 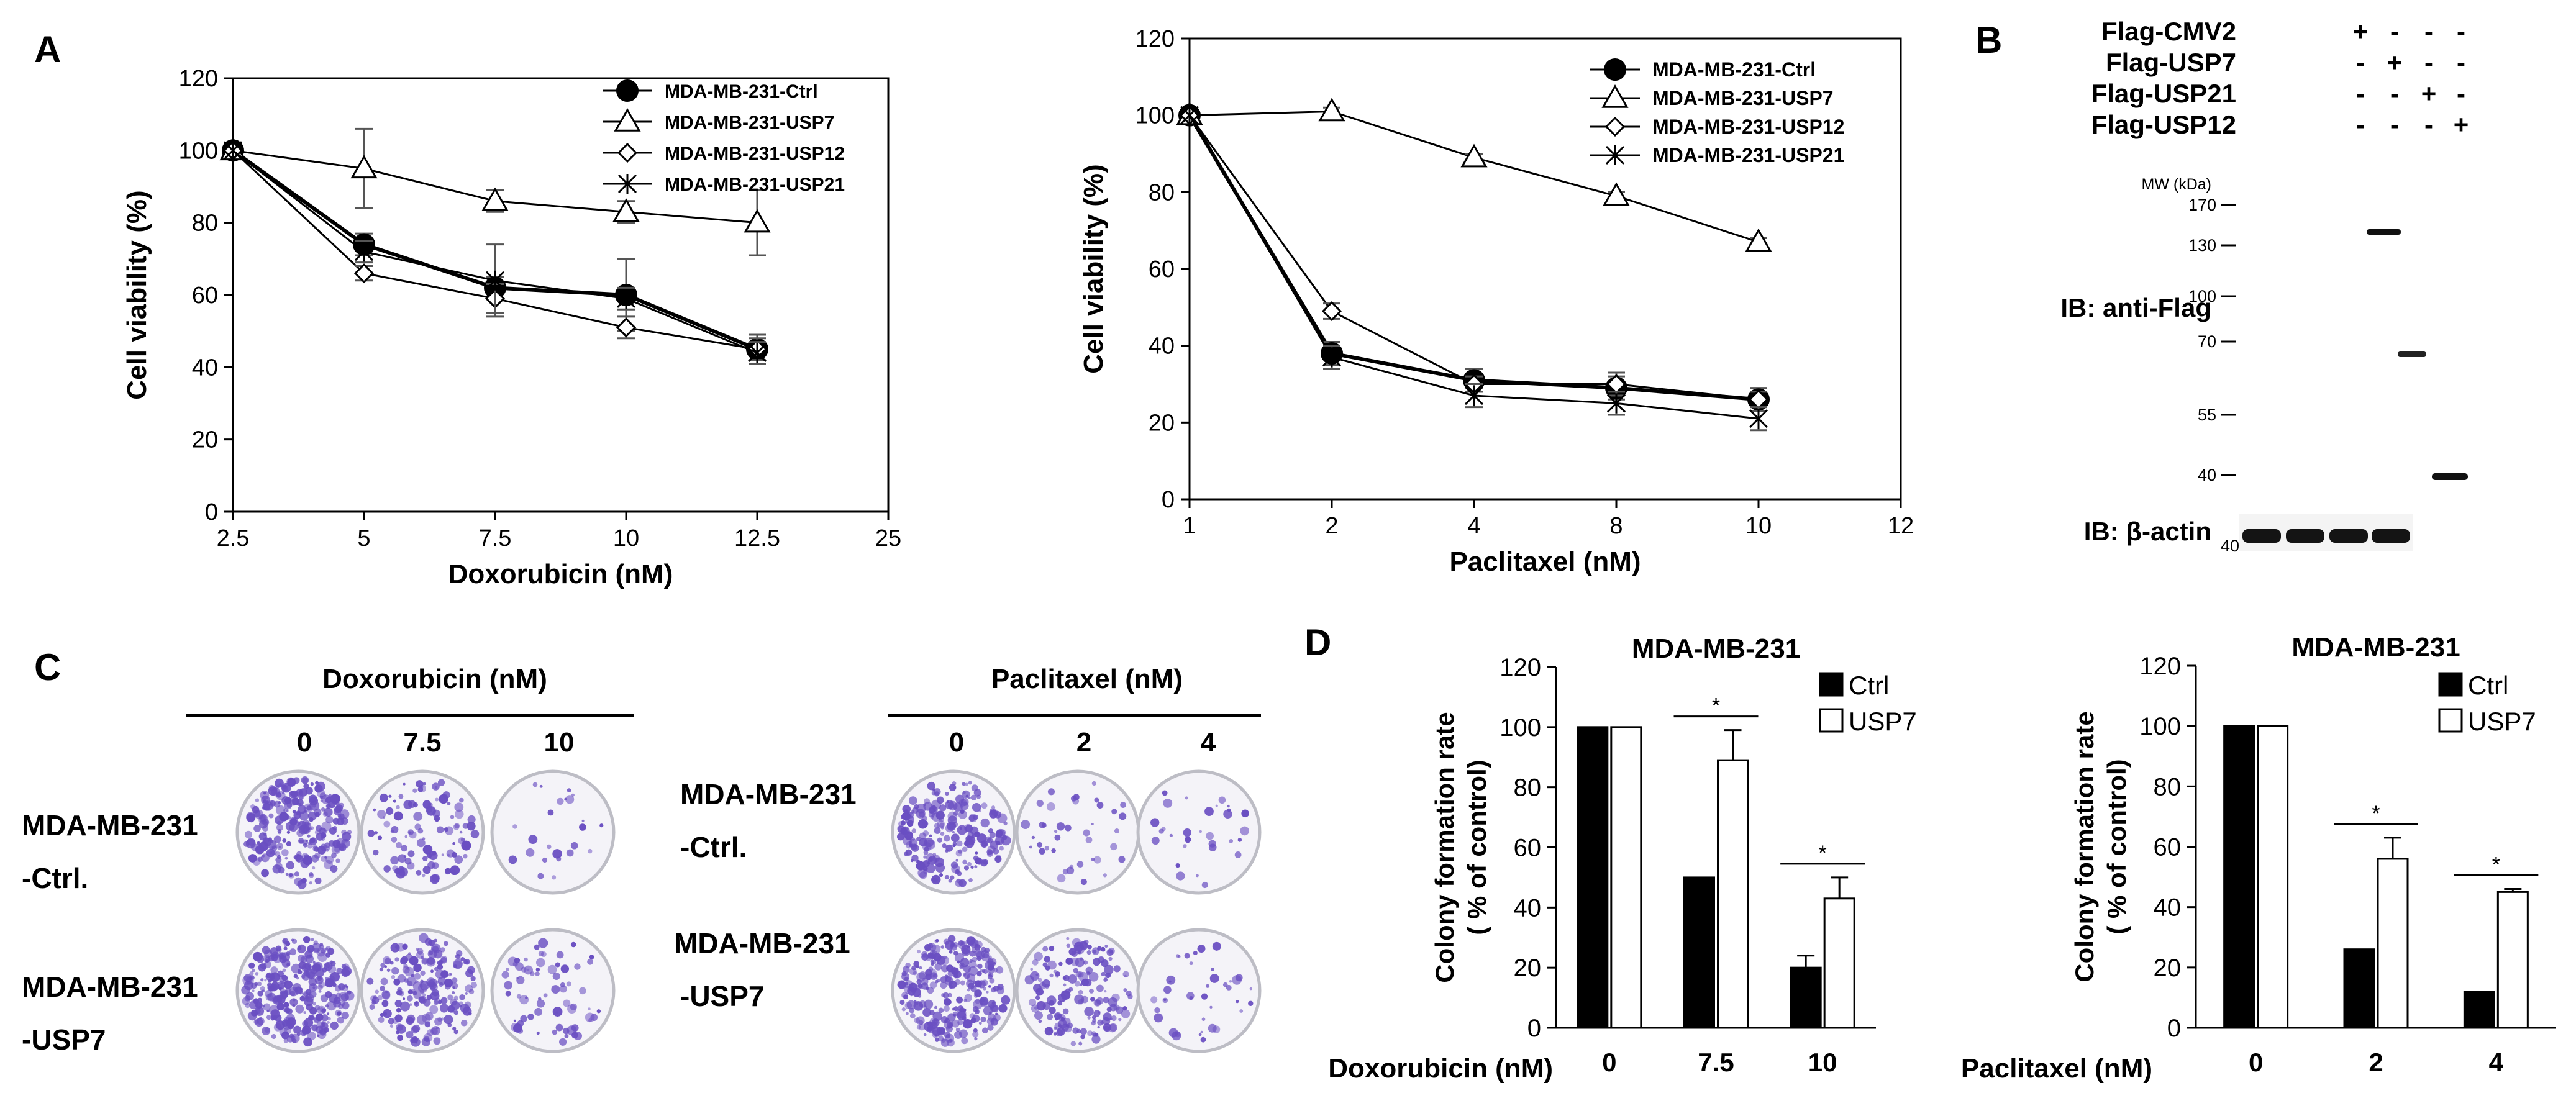 I want to click on x-tick-label: 2.5, so click(x=233, y=538).